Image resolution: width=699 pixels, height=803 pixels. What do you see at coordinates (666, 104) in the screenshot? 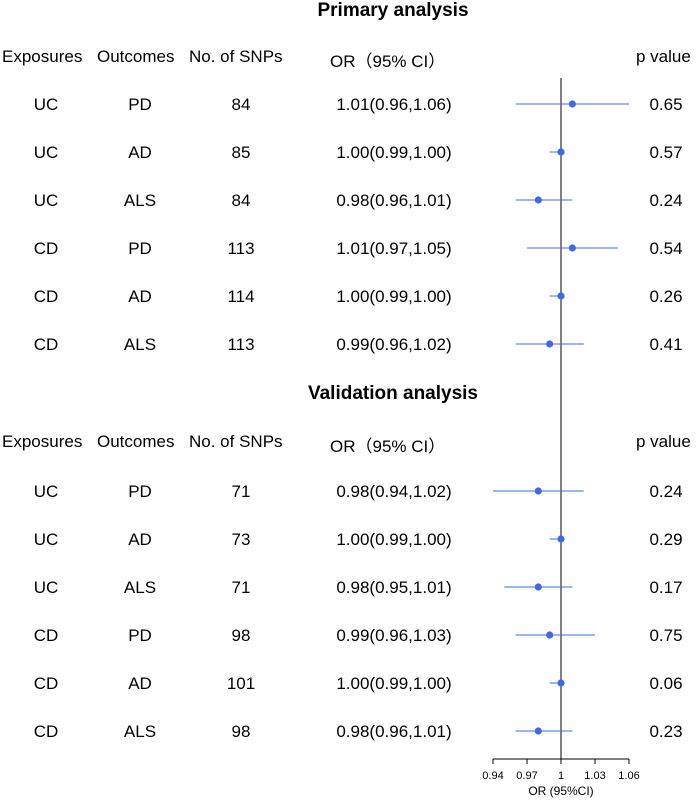
I see `row-p-value: 0.65` at bounding box center [666, 104].